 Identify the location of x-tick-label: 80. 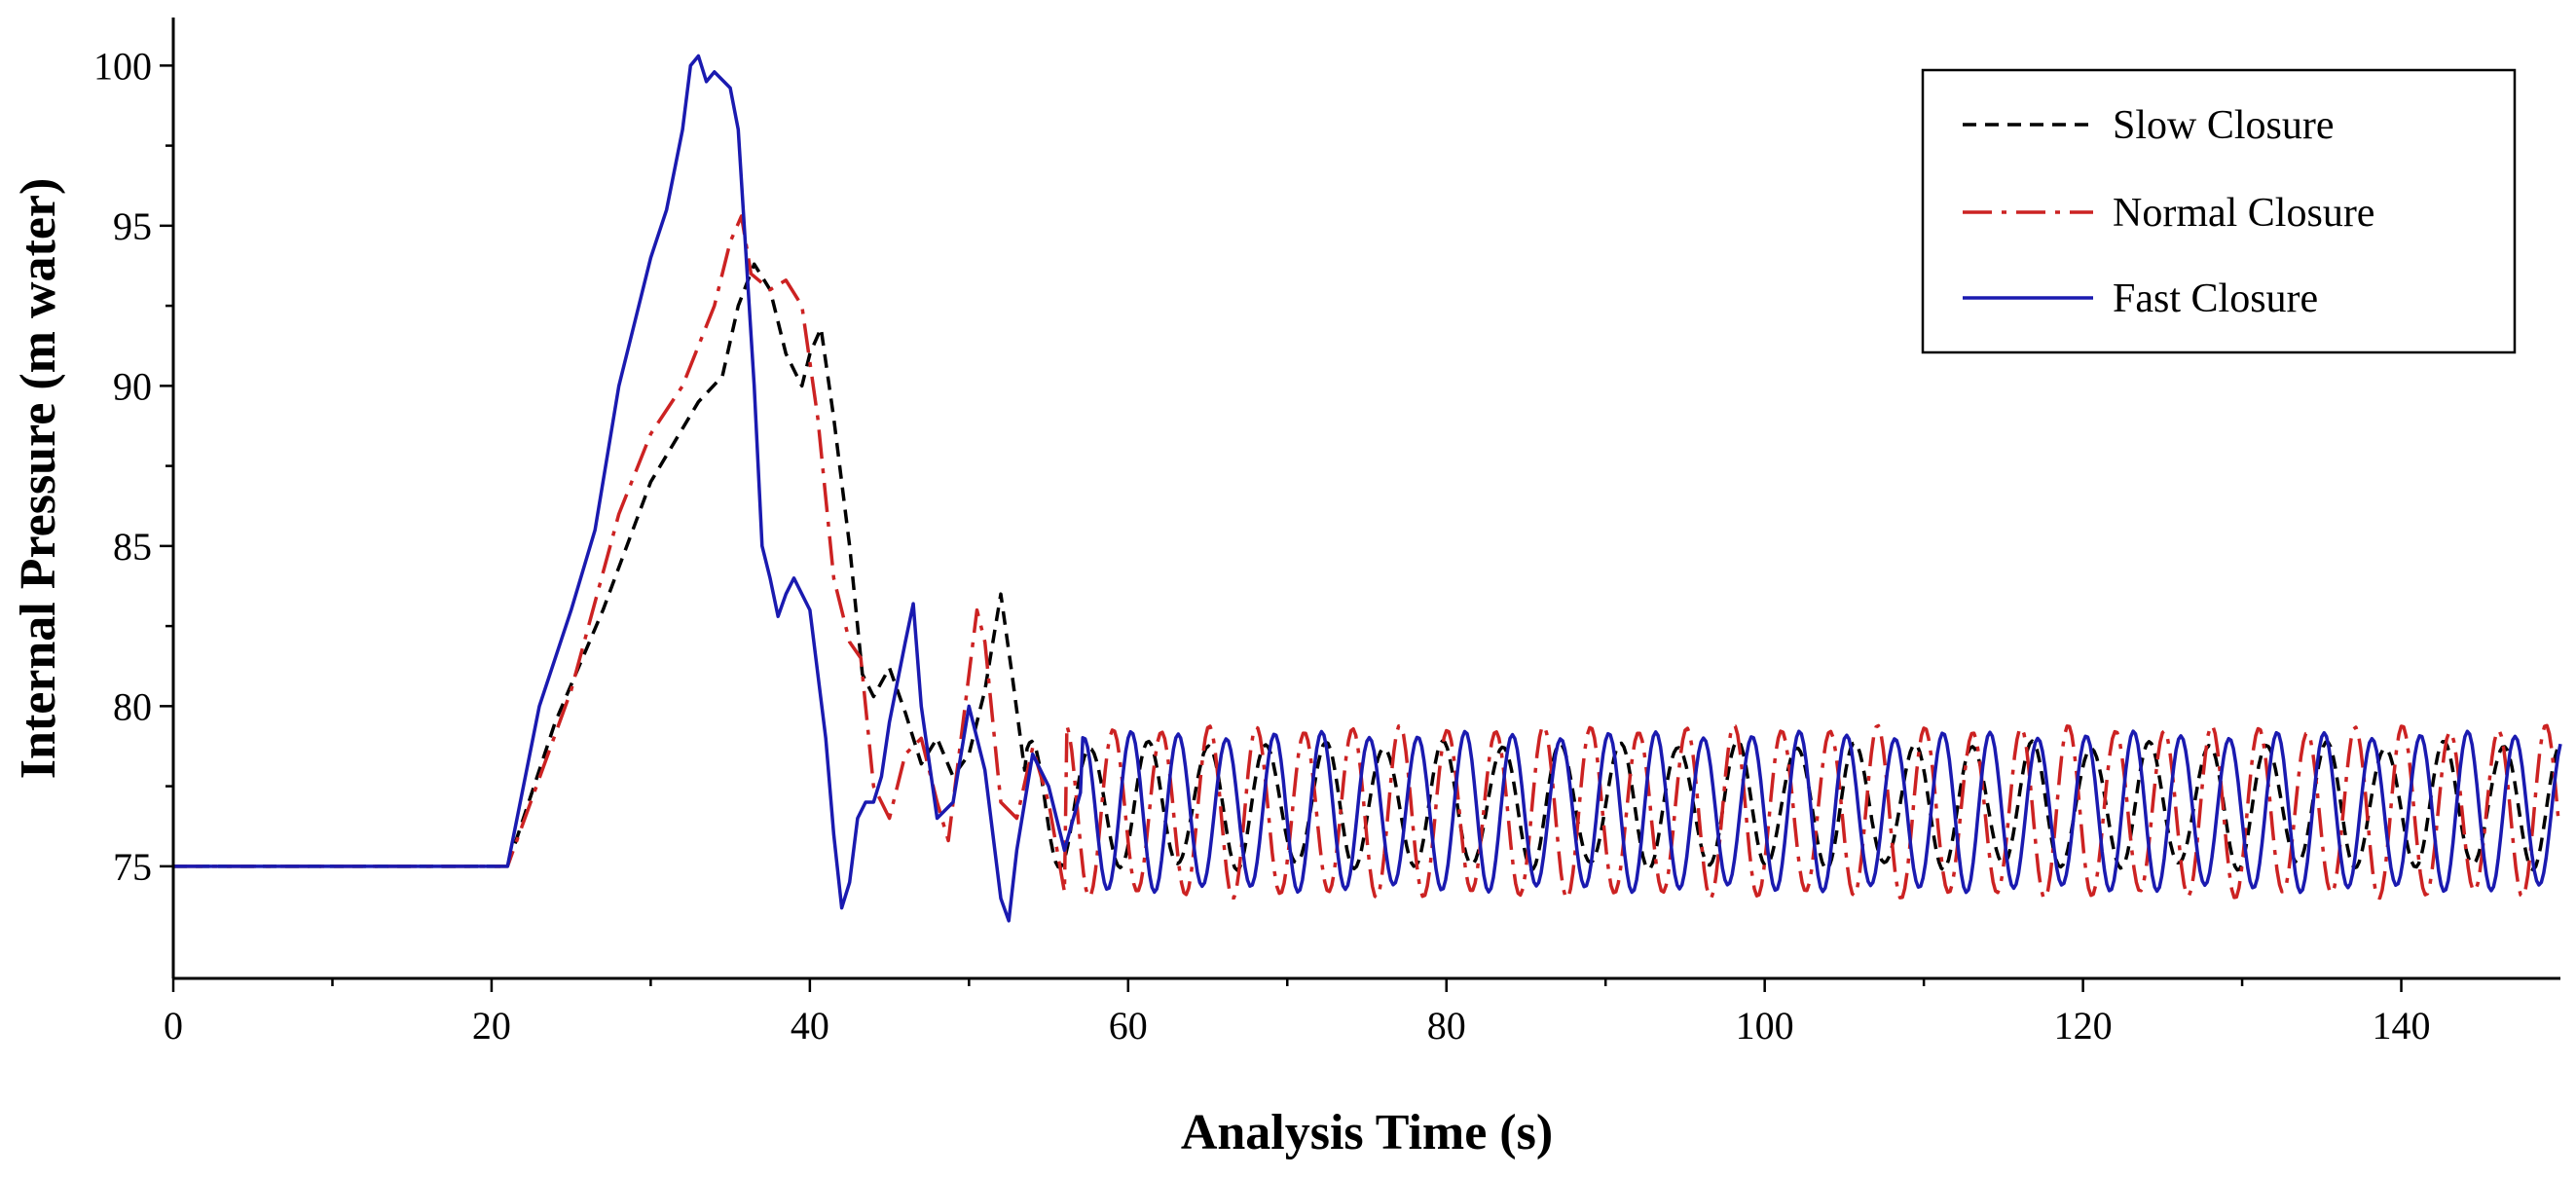
(1446, 1026).